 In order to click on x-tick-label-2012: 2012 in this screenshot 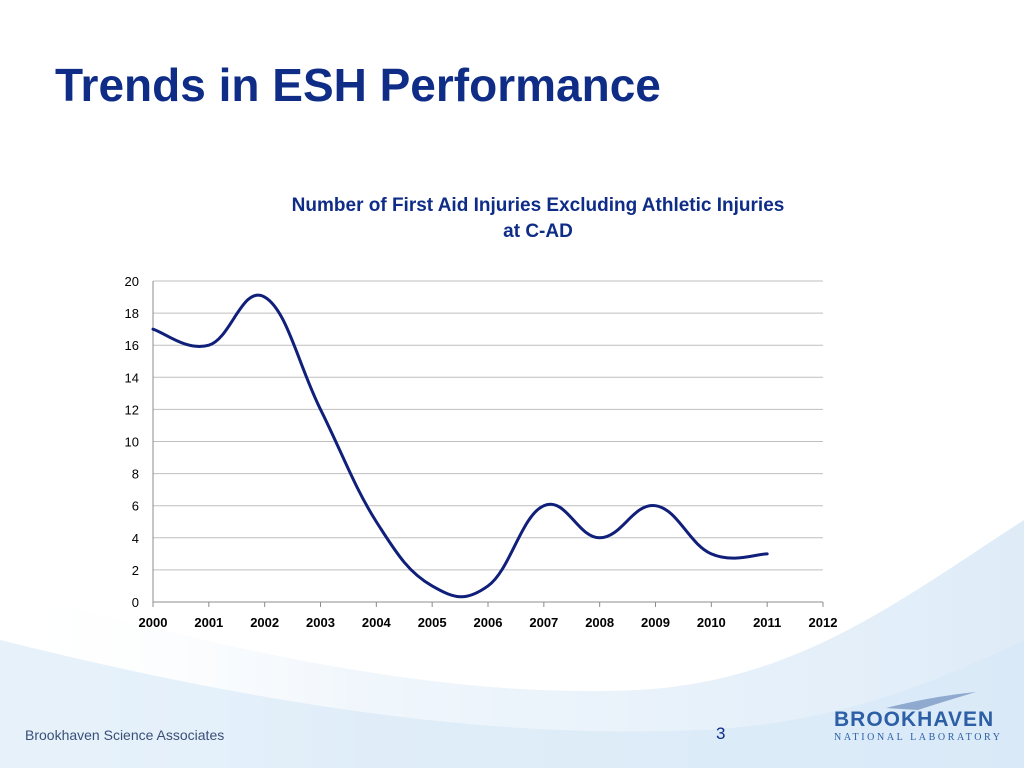, I will do `click(823, 622)`.